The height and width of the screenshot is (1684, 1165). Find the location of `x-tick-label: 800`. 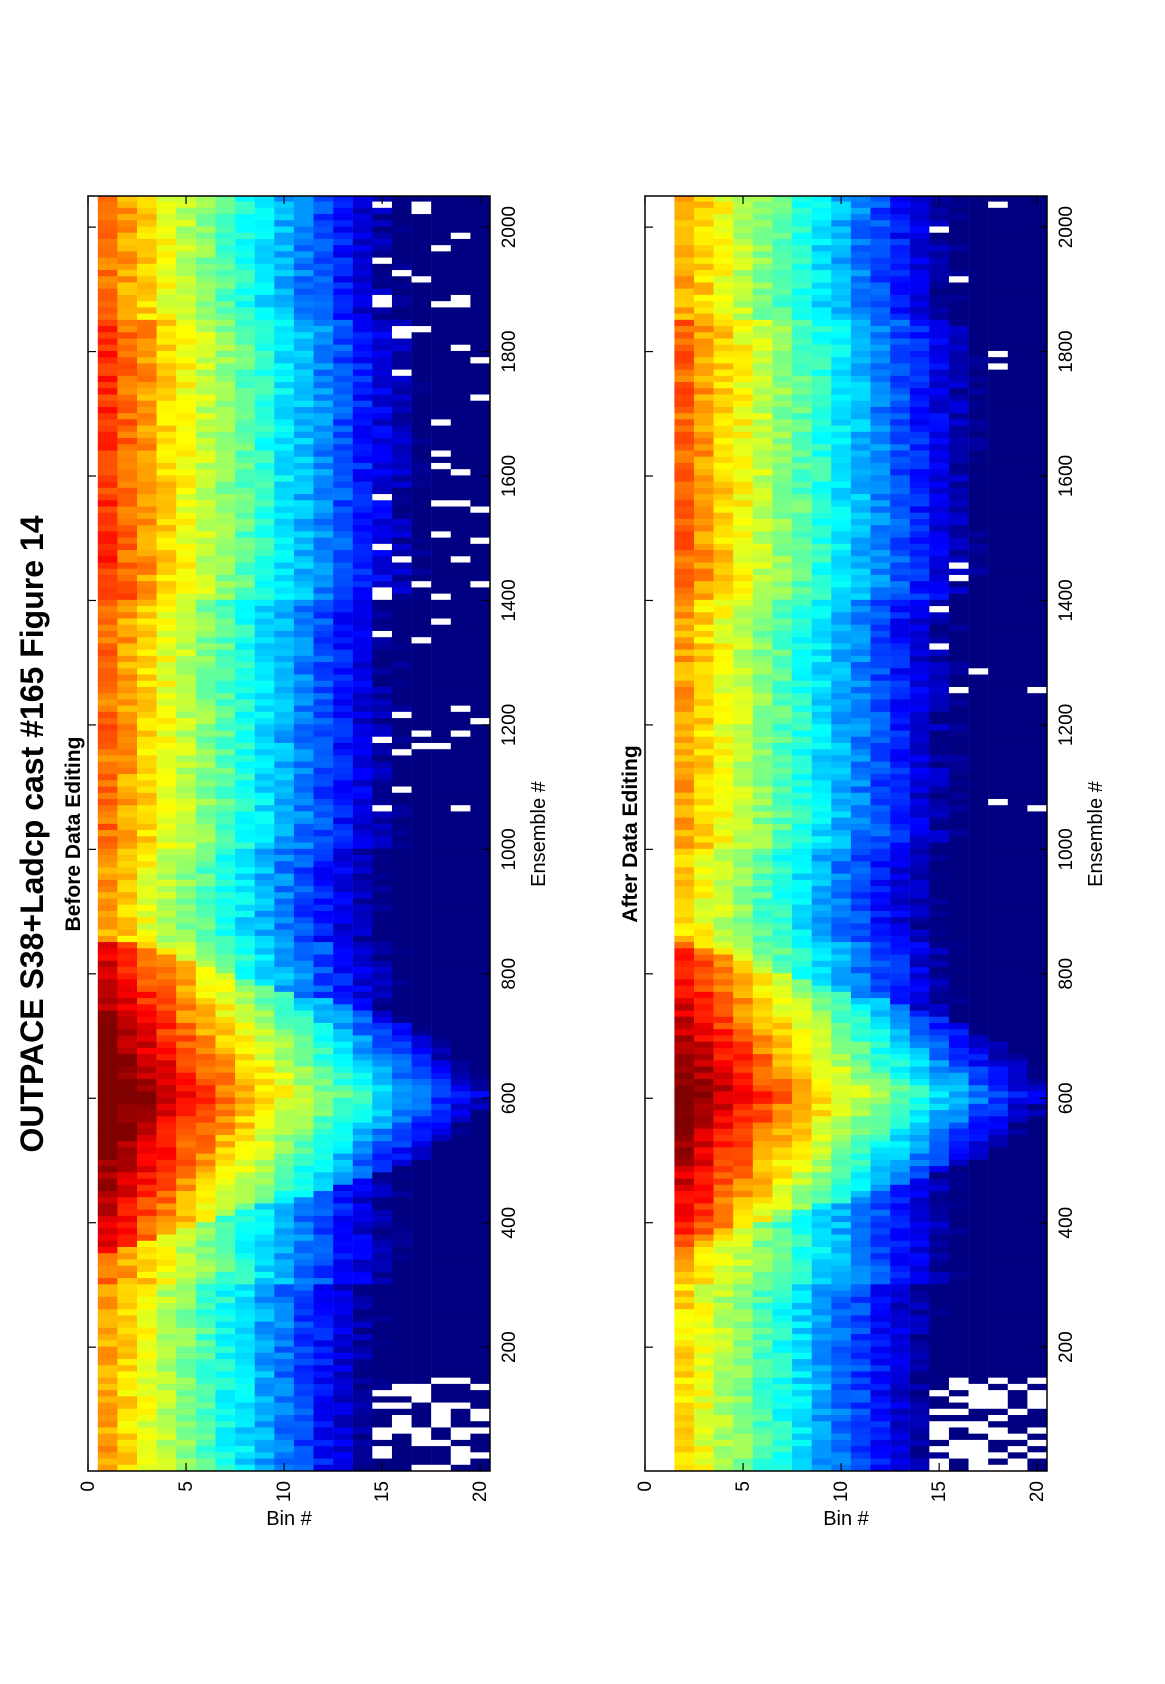

x-tick-label: 800 is located at coordinates (509, 974).